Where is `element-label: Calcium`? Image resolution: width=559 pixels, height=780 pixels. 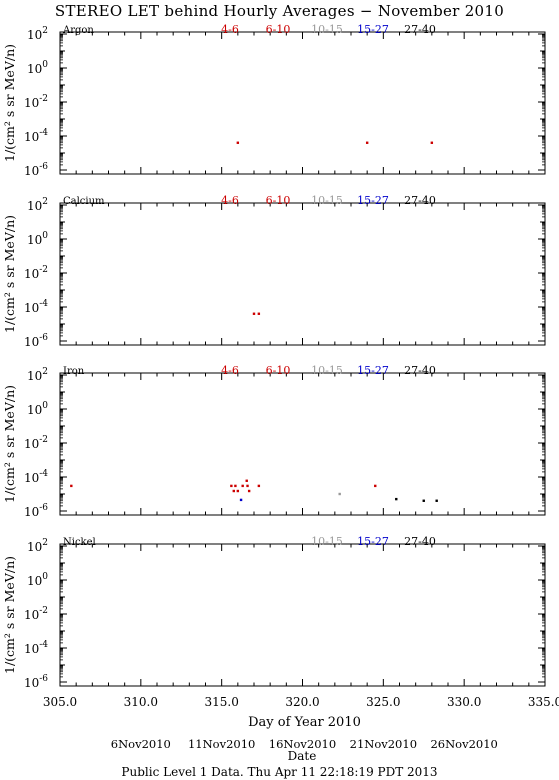 element-label: Calcium is located at coordinates (84, 201).